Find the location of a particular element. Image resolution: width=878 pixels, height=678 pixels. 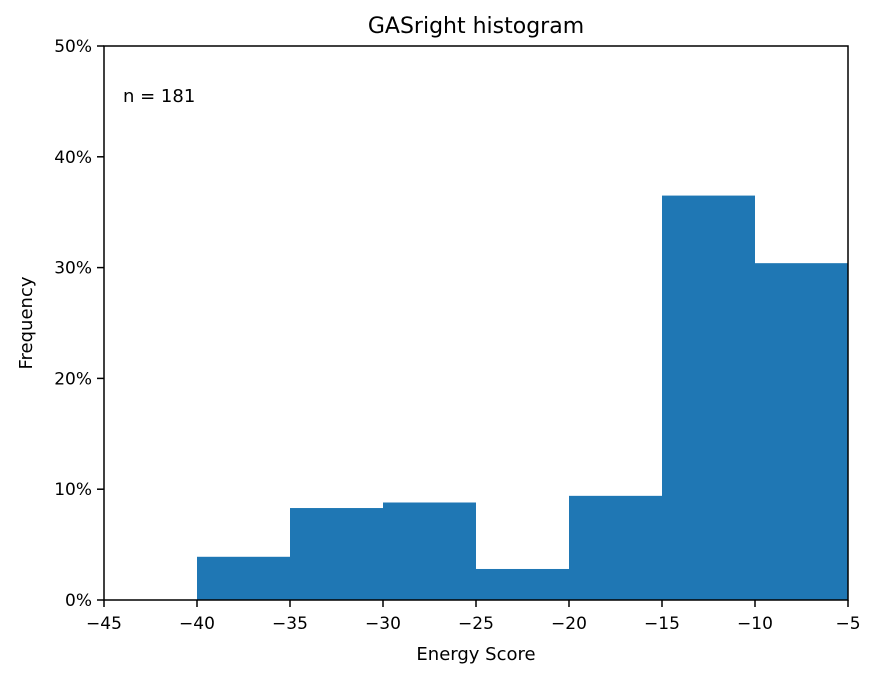

x-tick-label: −15 is located at coordinates (662, 624).